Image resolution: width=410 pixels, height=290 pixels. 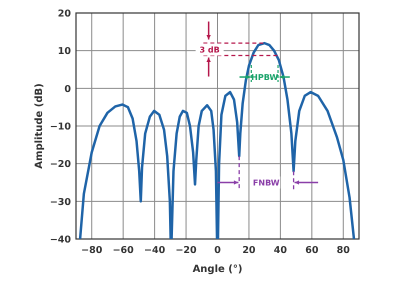 I want to click on y-tick-label: 20, so click(x=65, y=14).